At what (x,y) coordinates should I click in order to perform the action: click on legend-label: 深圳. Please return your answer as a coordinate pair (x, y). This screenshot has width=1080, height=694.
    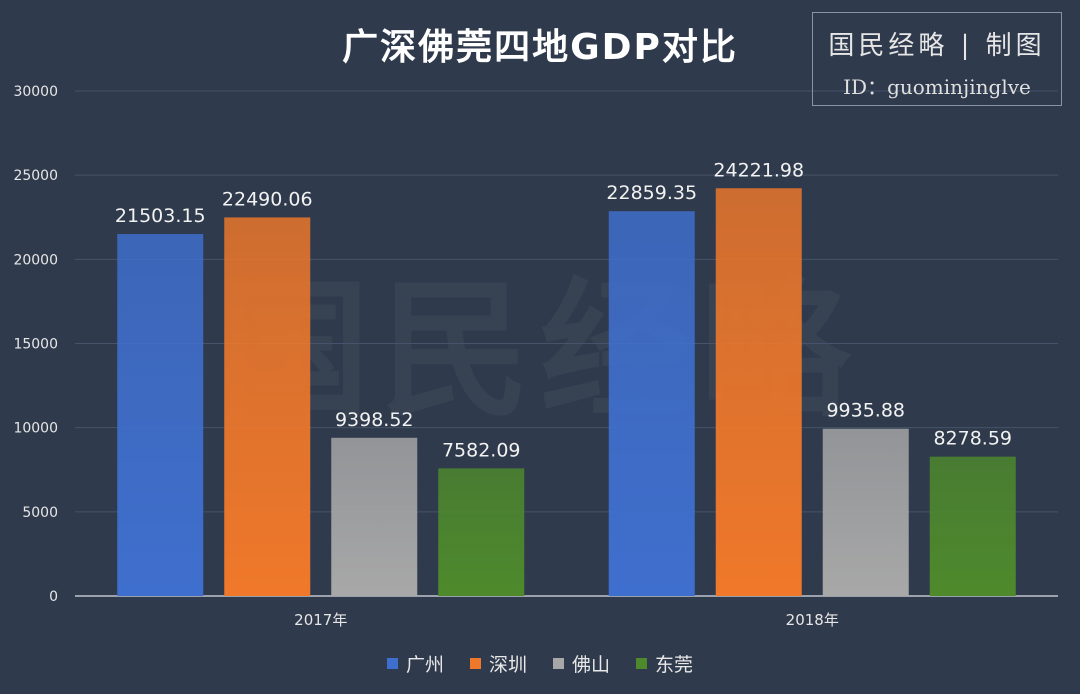
    Looking at the image, I should click on (507, 665).